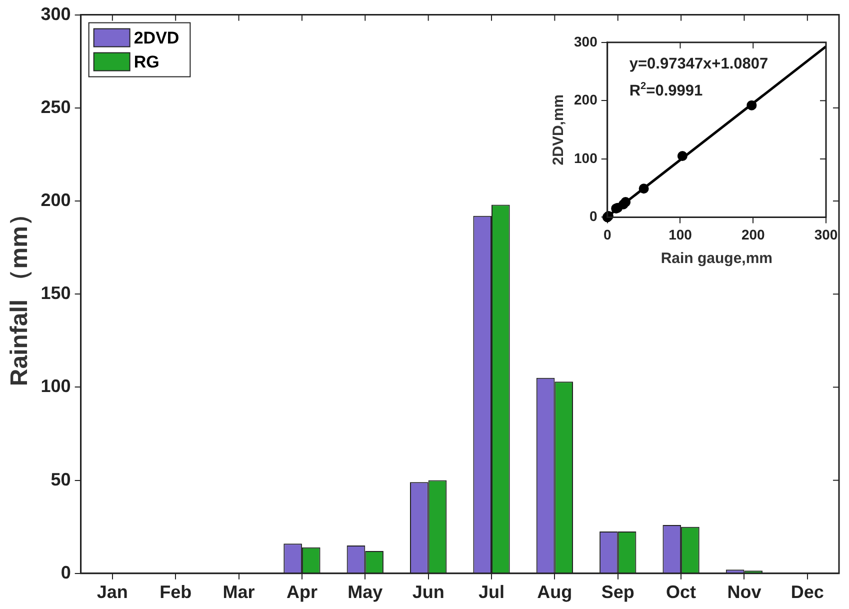  Describe the element at coordinates (302, 592) in the screenshot. I see `x-tick-label: Apr` at that location.